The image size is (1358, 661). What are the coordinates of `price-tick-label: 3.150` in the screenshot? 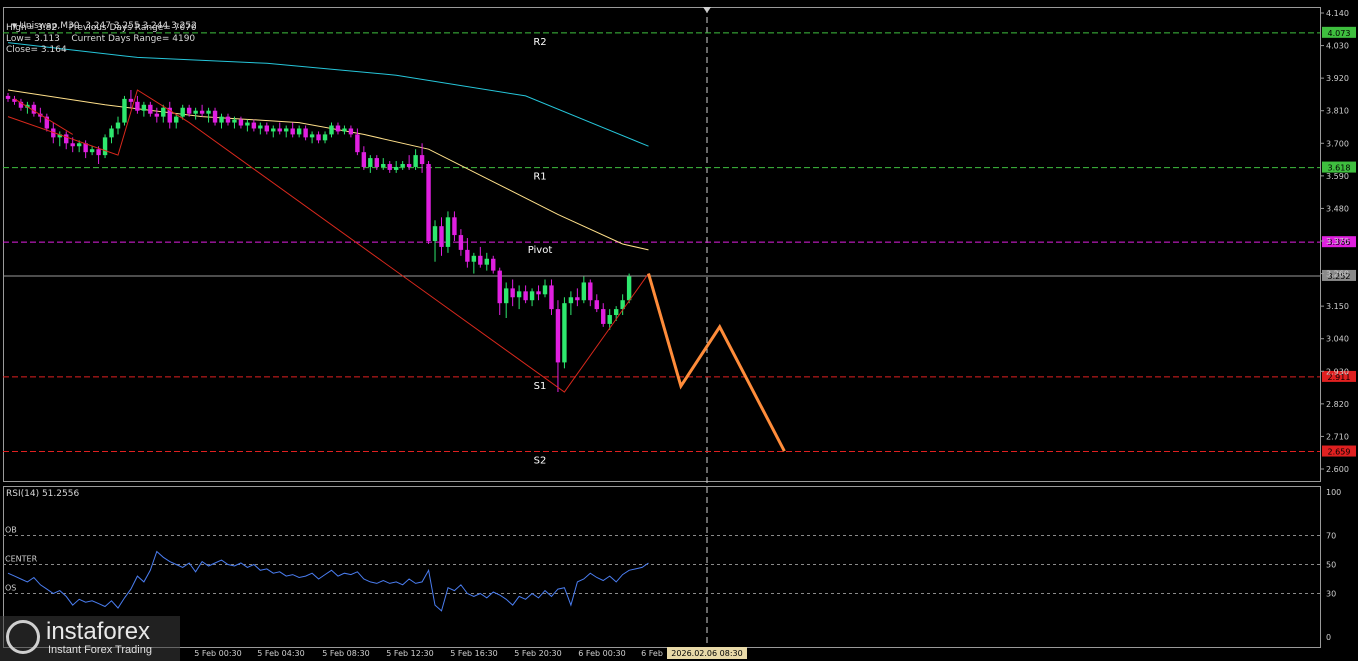 It's located at (1337, 306).